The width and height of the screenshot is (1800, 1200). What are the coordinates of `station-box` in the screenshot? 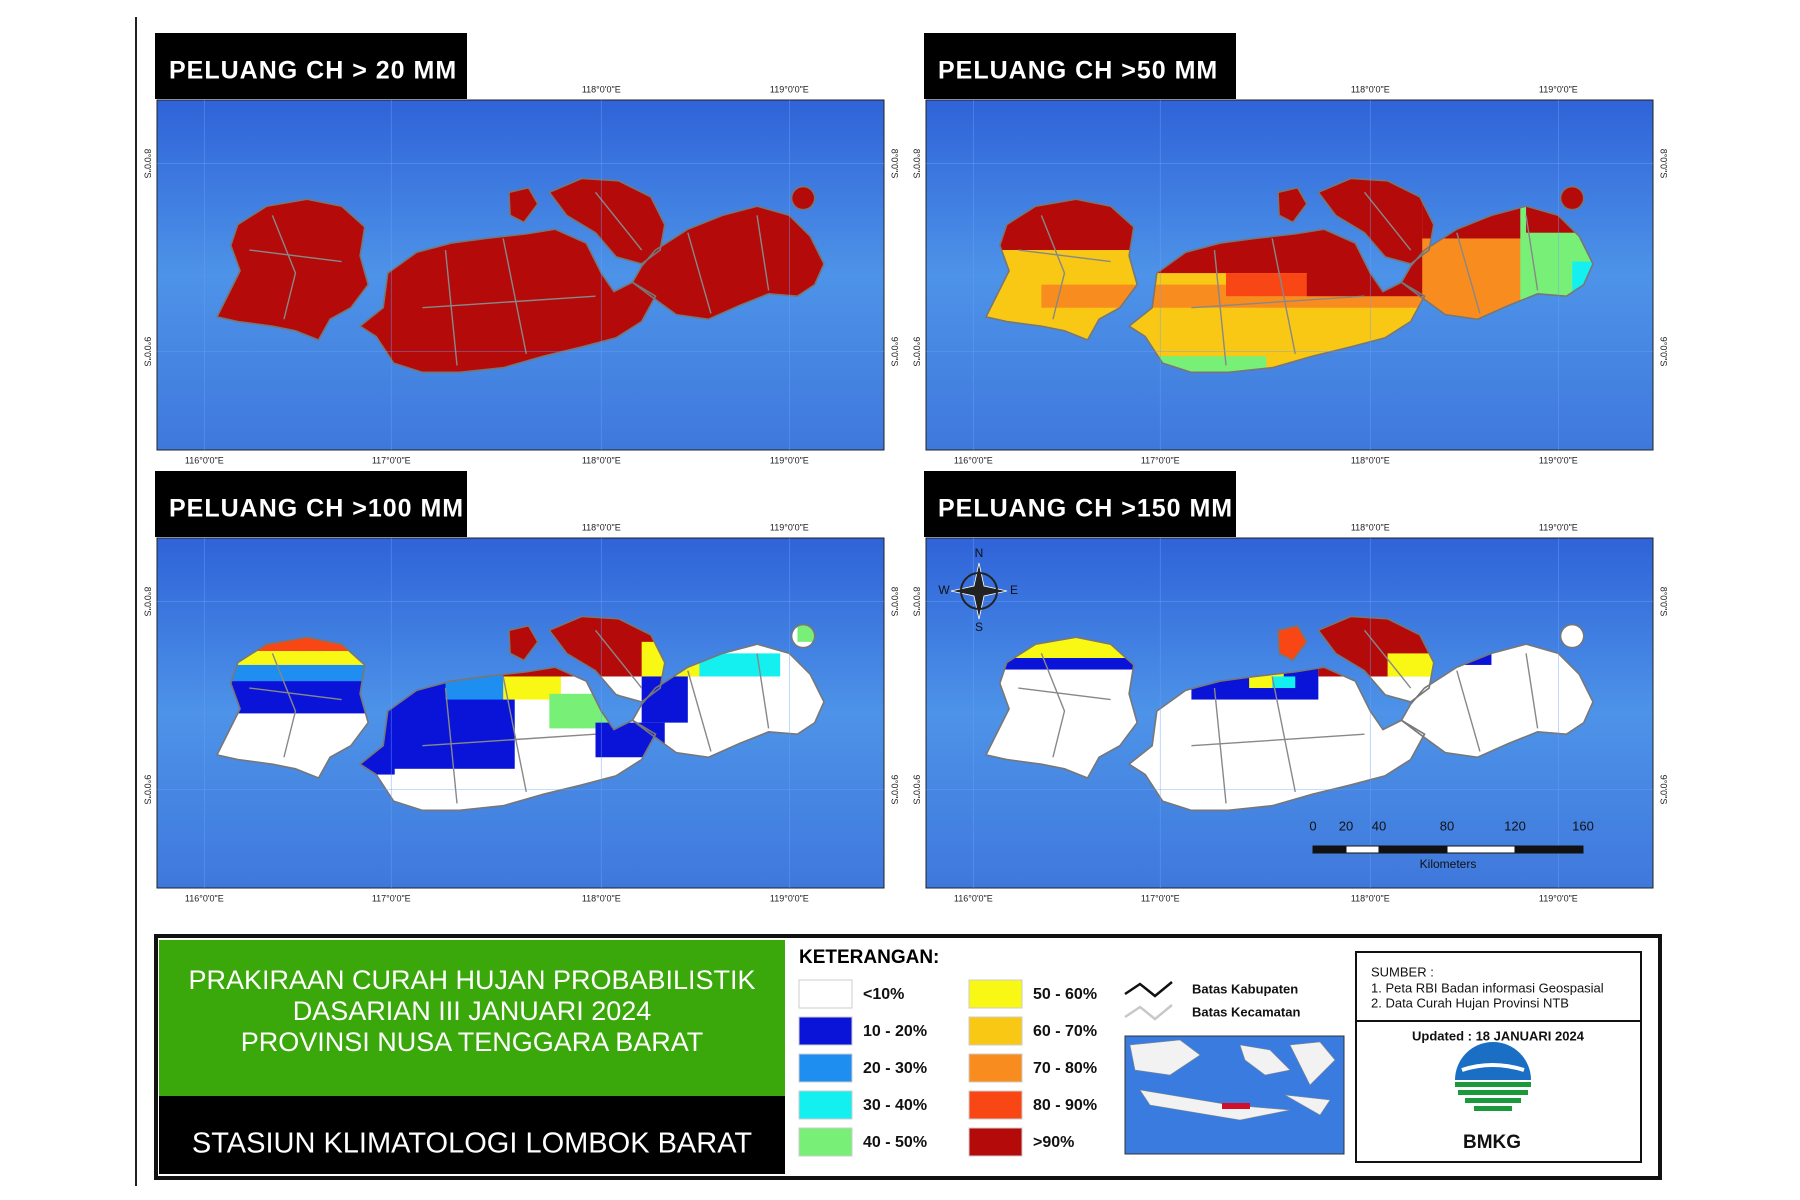 It's located at (472, 1135).